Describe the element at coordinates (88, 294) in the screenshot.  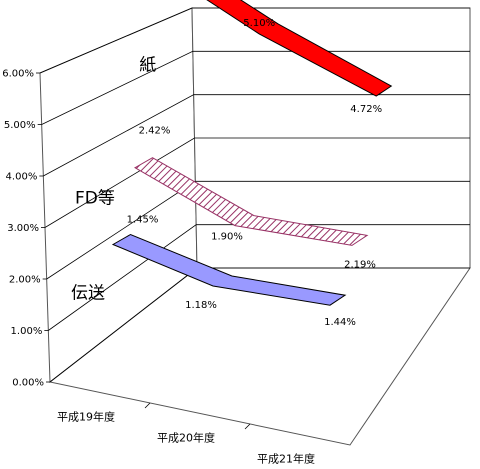
I see `series-name-label: 伝送` at that location.